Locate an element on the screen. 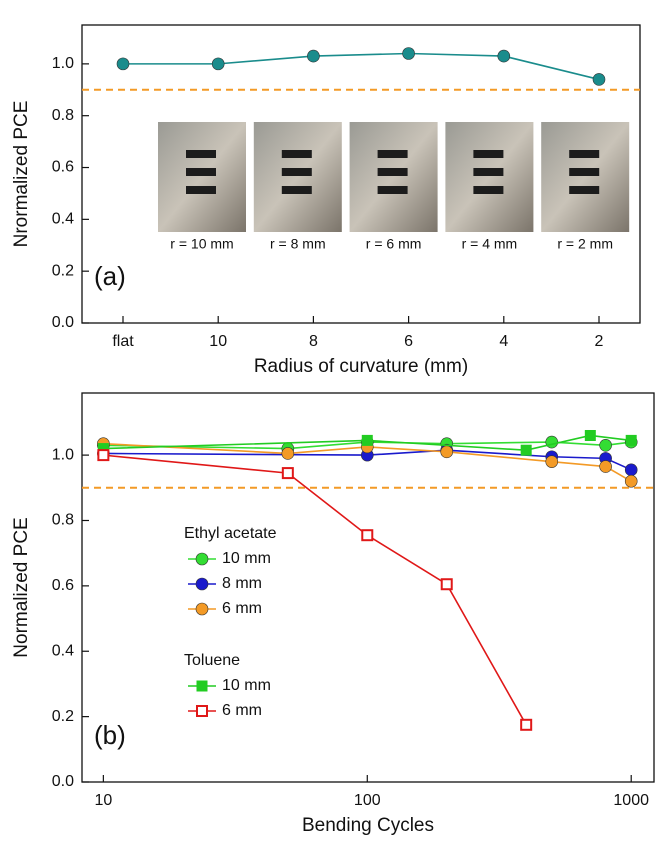 The image size is (658, 842). line is located at coordinates (361, 66).